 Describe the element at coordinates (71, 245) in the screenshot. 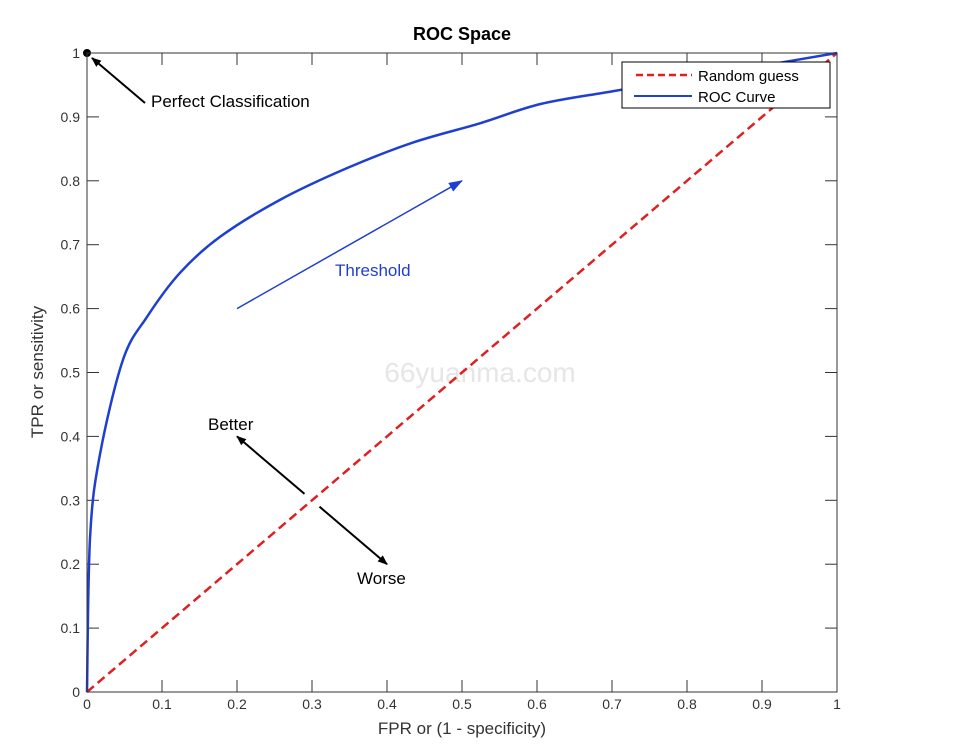

I see `y-tick-label: 0.7` at that location.